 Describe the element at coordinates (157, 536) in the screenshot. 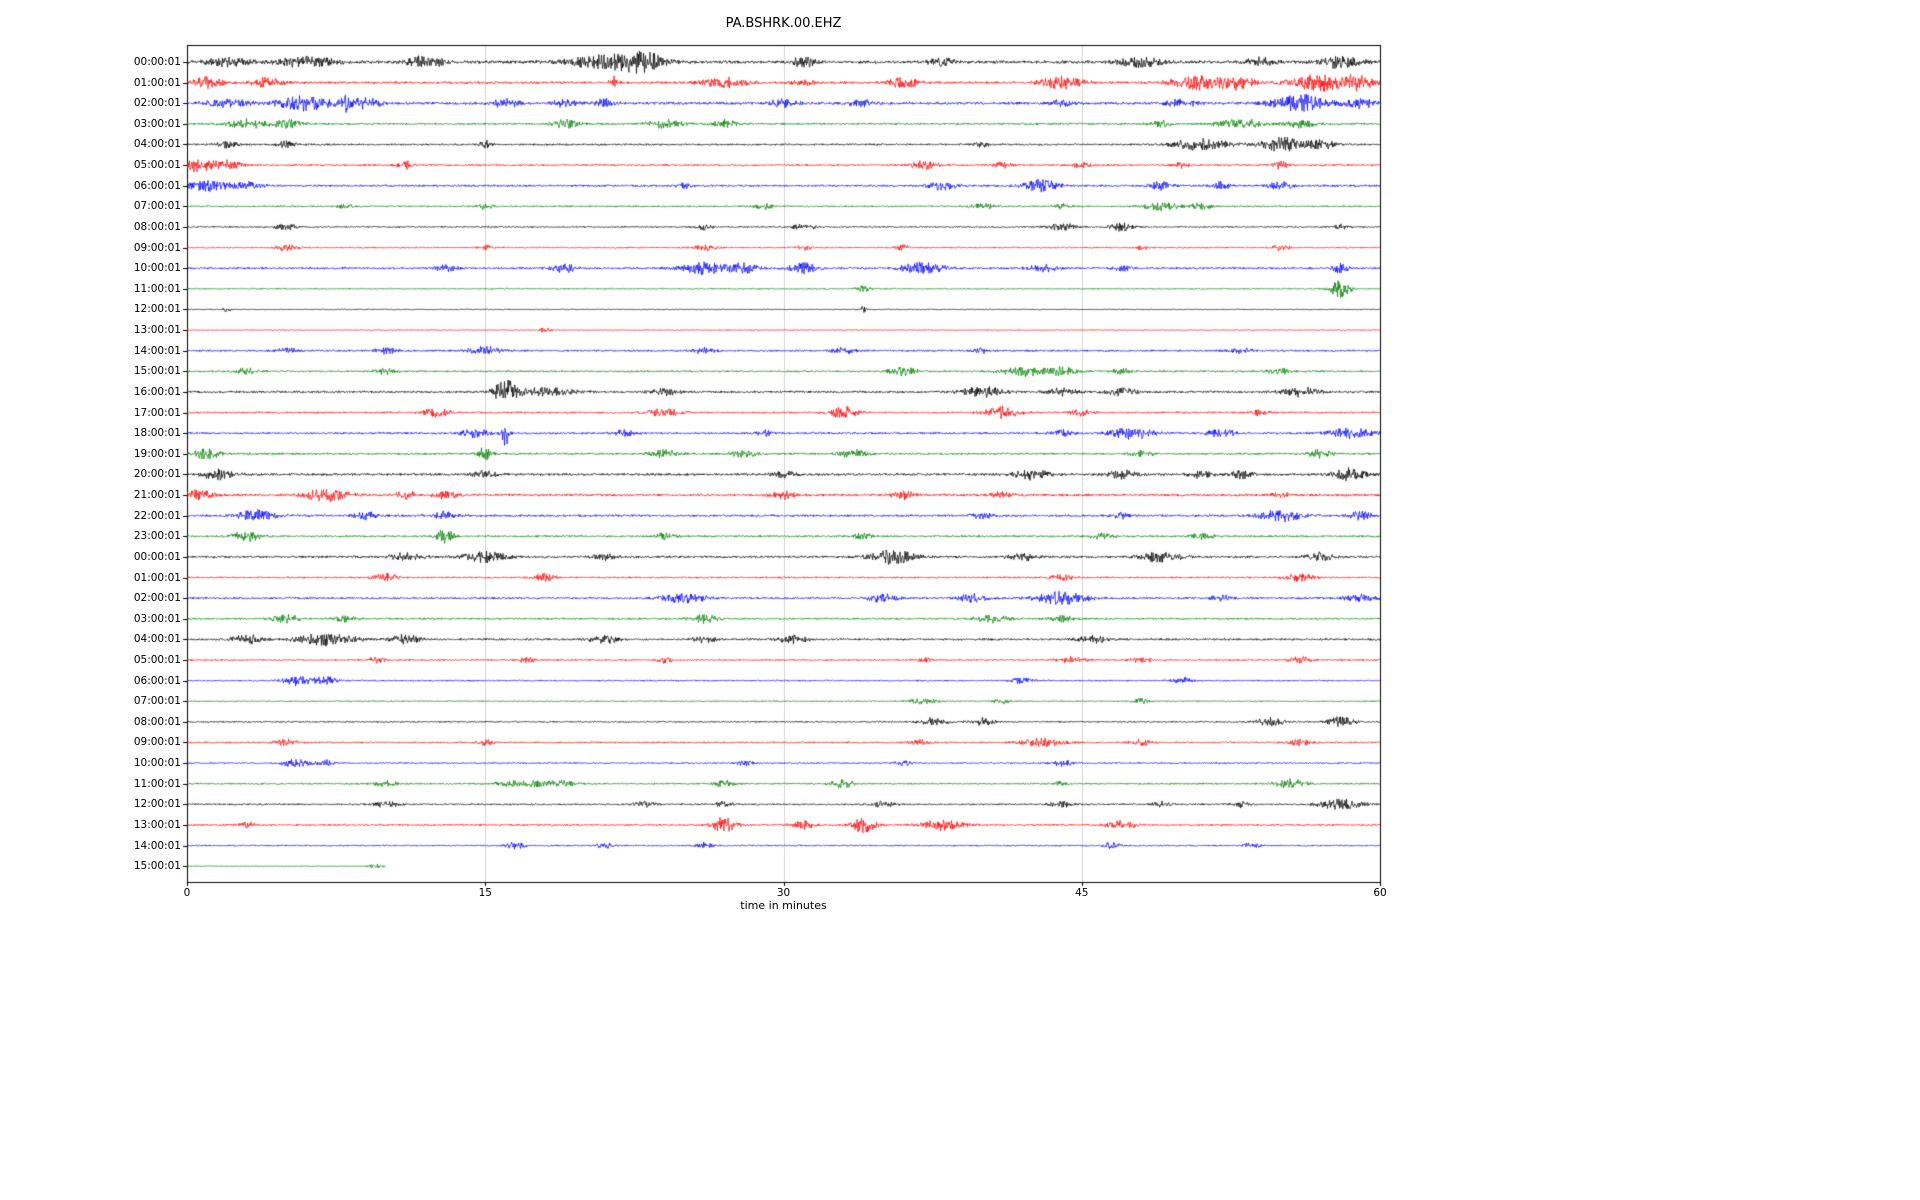

I see `row-time-label: 23:00:01` at that location.